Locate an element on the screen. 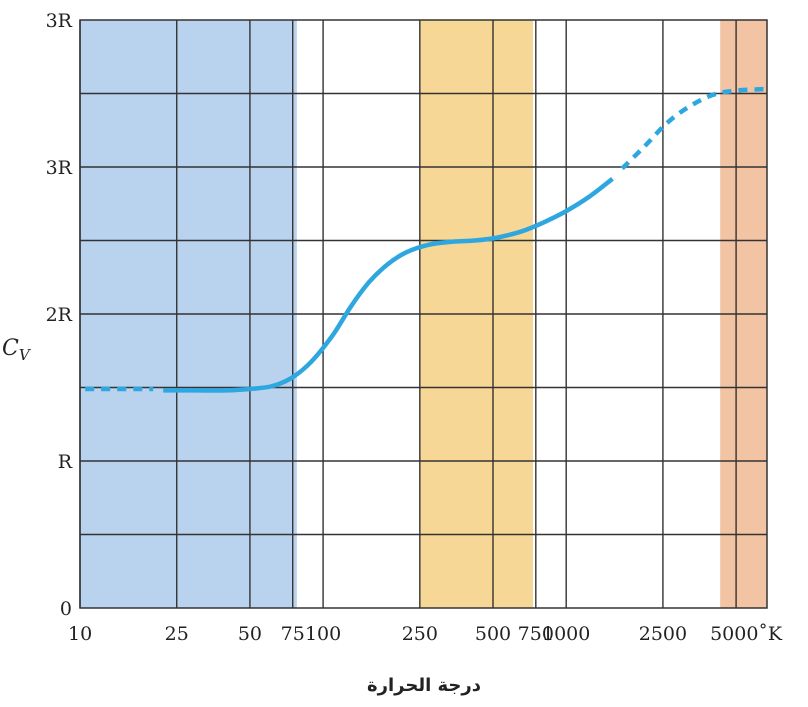 The height and width of the screenshot is (707, 808). x-tick-label: 50 is located at coordinates (250, 634).